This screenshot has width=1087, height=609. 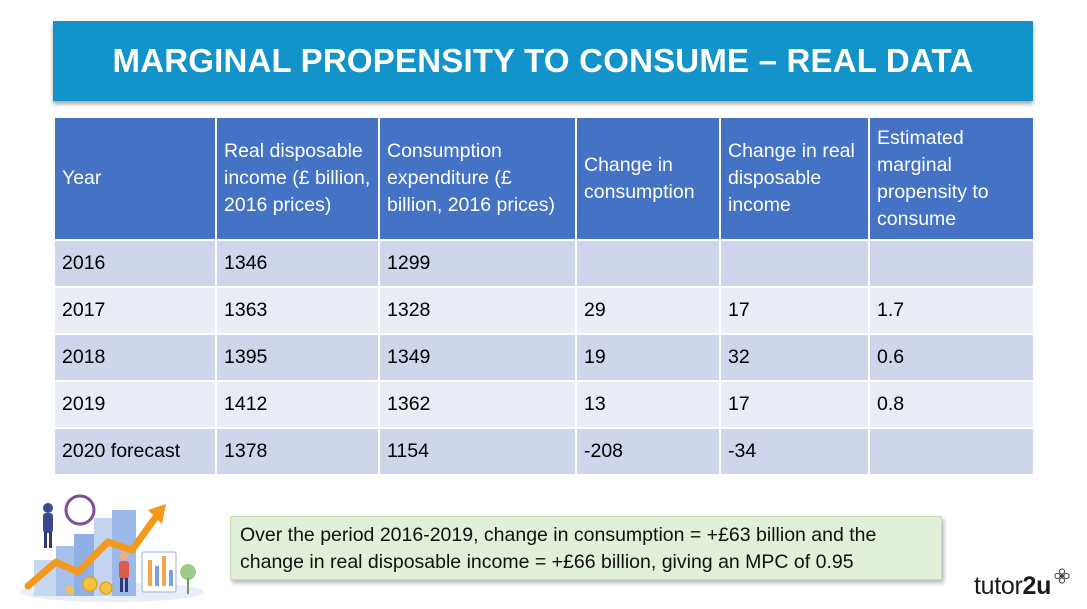 What do you see at coordinates (135, 263) in the screenshot?
I see `table-cell: 2016` at bounding box center [135, 263].